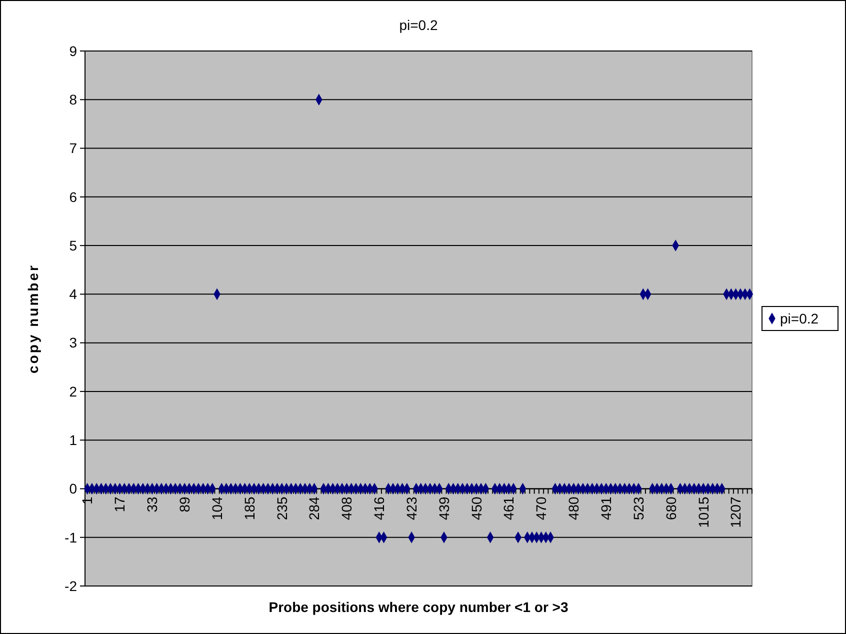 The width and height of the screenshot is (846, 634). Describe the element at coordinates (73, 294) in the screenshot. I see `y-tick-label: 4` at that location.